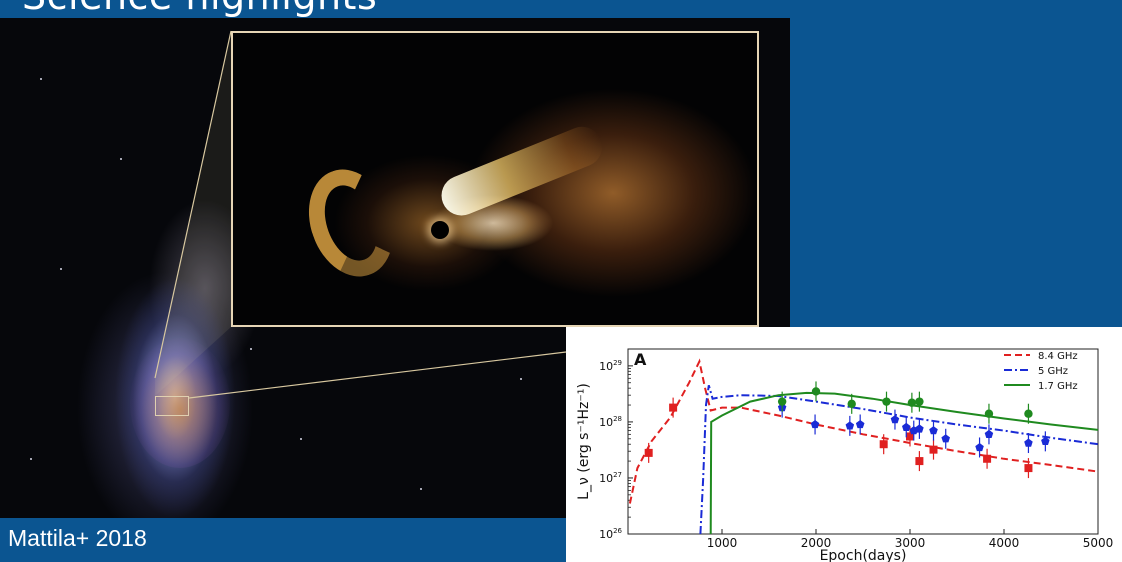 The width and height of the screenshot is (1122, 562). I want to click on x-tick-label: 3000, so click(910, 543).